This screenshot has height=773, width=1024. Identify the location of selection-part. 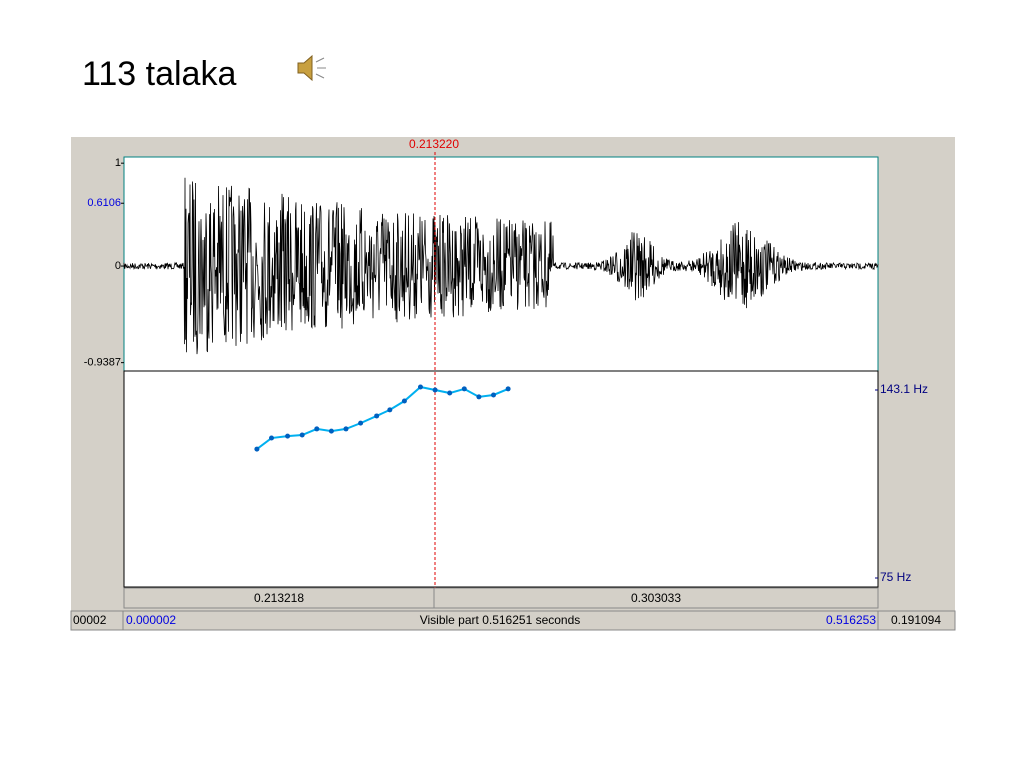
(656, 598).